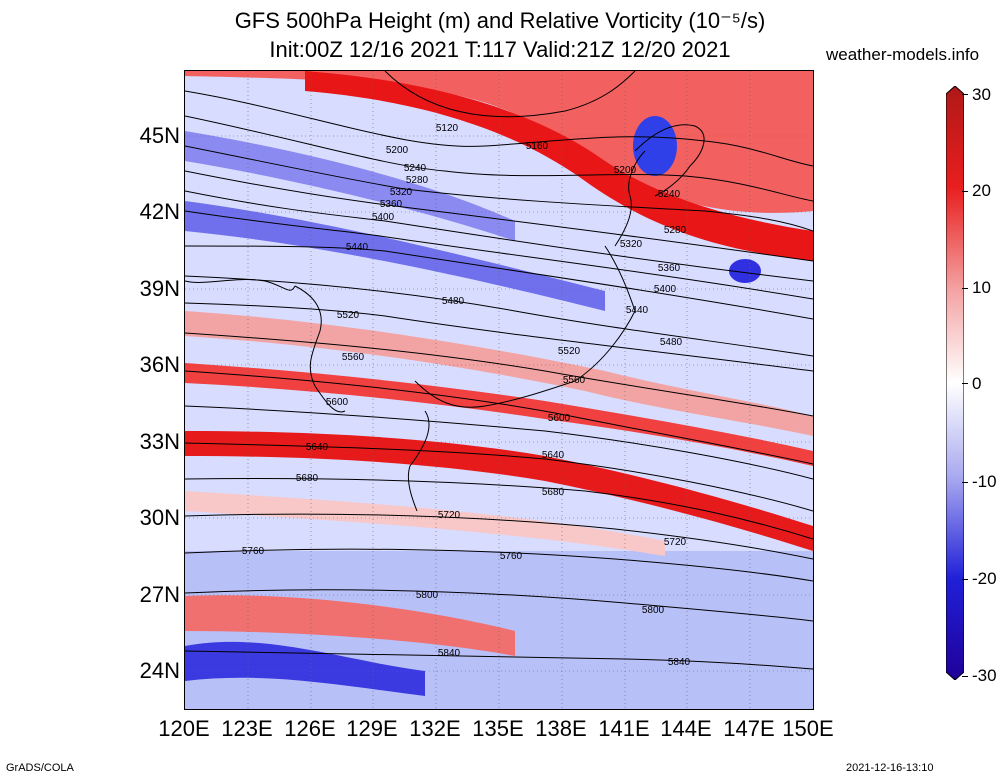 This screenshot has height=779, width=1000. I want to click on lat-label: 45N, so click(159, 135).